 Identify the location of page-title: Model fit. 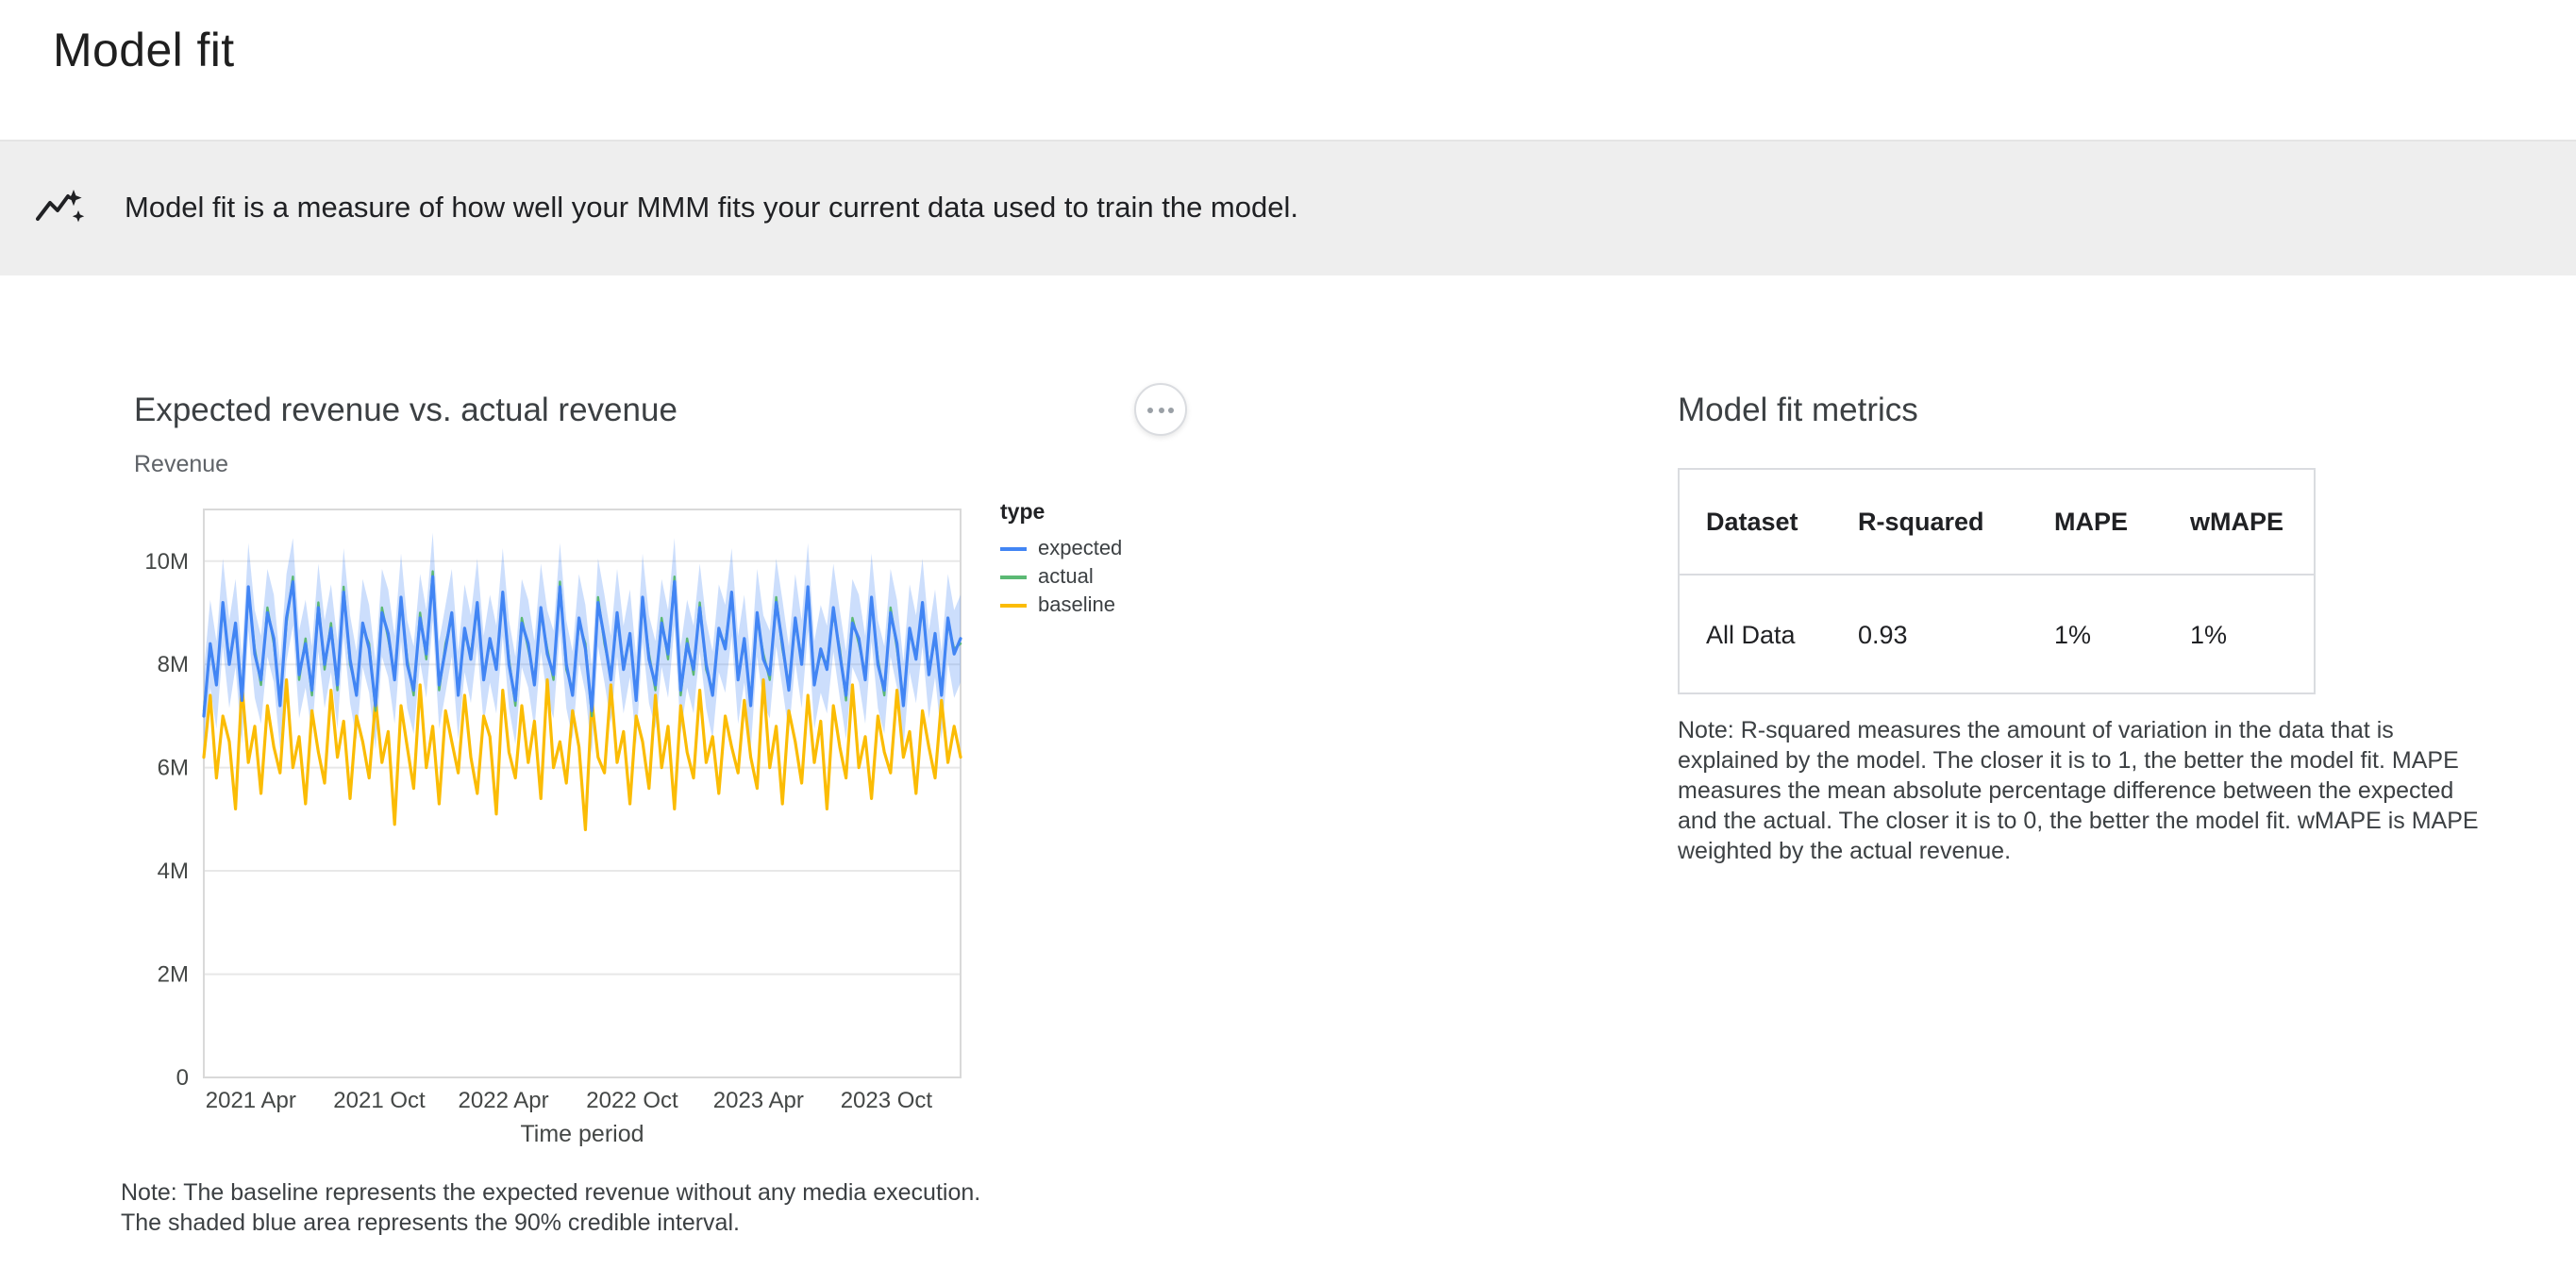
(144, 51).